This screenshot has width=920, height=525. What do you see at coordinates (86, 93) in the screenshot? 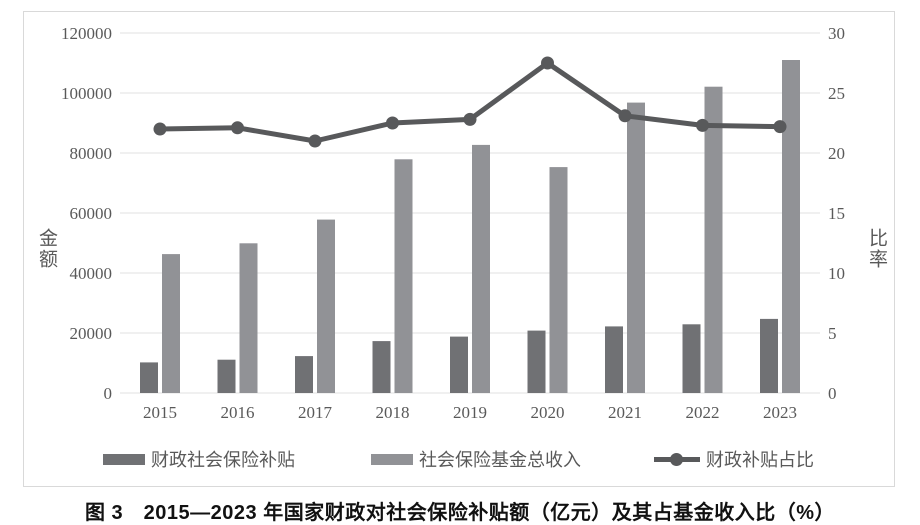
I see `left-axis-tick-label: 100000` at bounding box center [86, 93].